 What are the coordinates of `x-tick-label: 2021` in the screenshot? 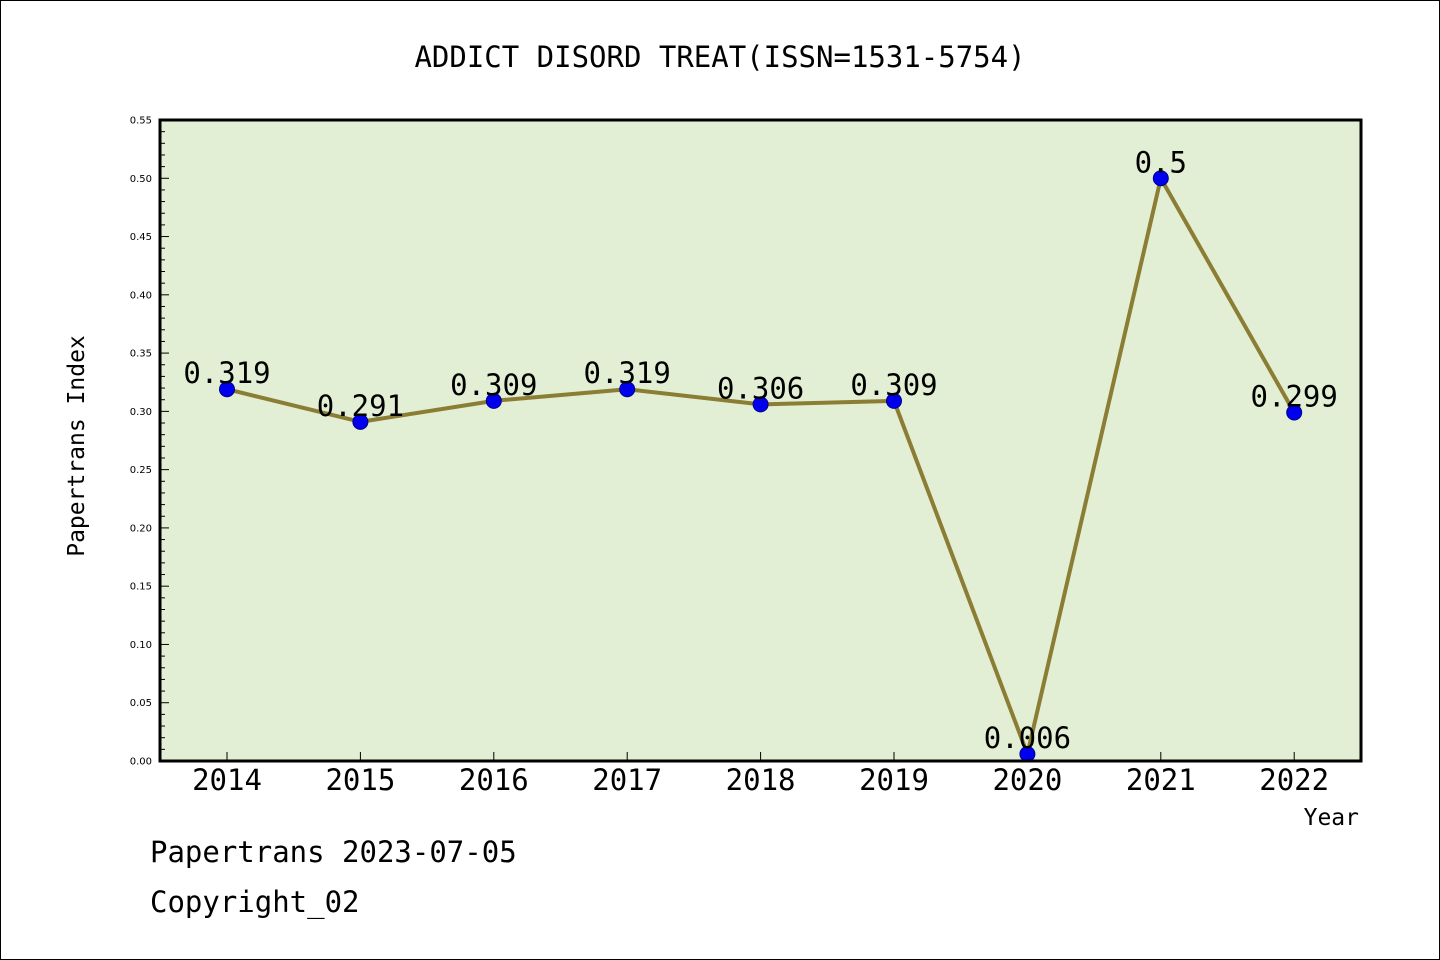 It's located at (1161, 780).